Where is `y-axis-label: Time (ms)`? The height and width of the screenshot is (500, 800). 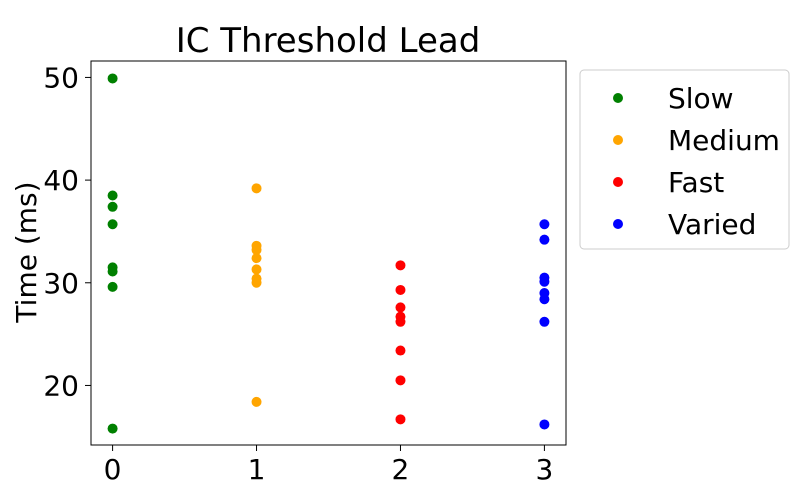
y-axis-label: Time (ms) is located at coordinates (26, 252).